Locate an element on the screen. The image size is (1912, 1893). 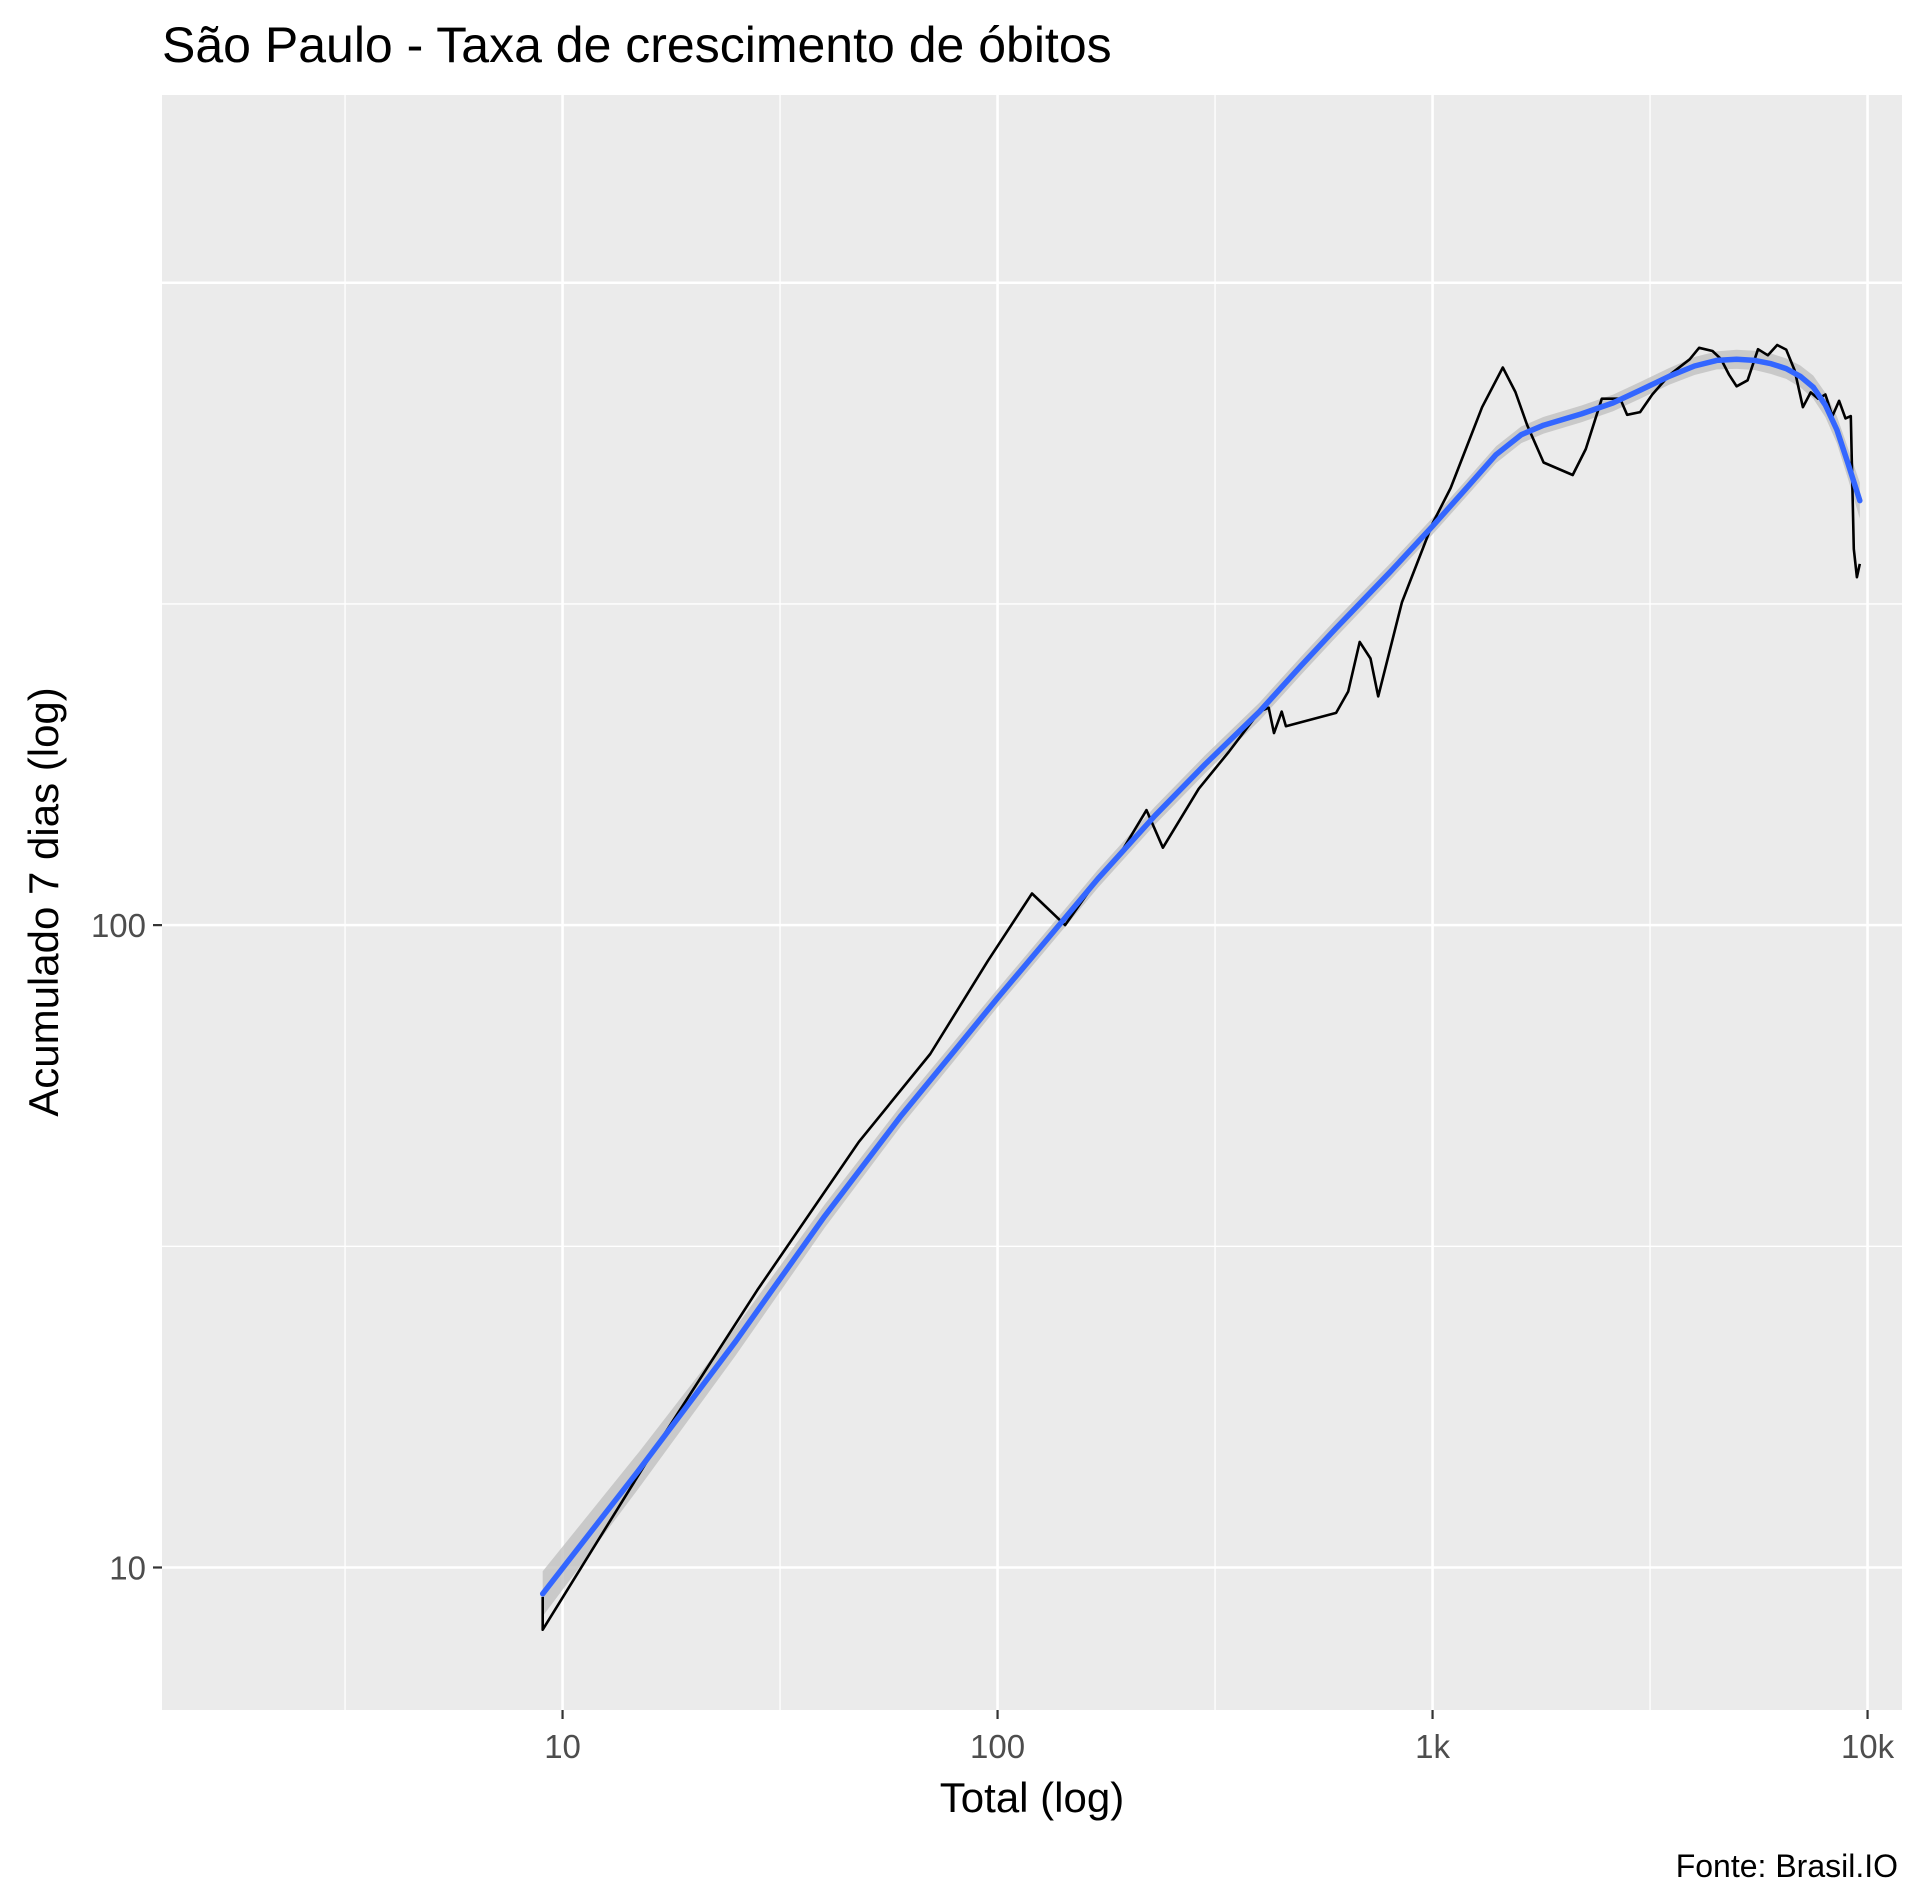
x-tick-label: 10 is located at coordinates (562, 1746).